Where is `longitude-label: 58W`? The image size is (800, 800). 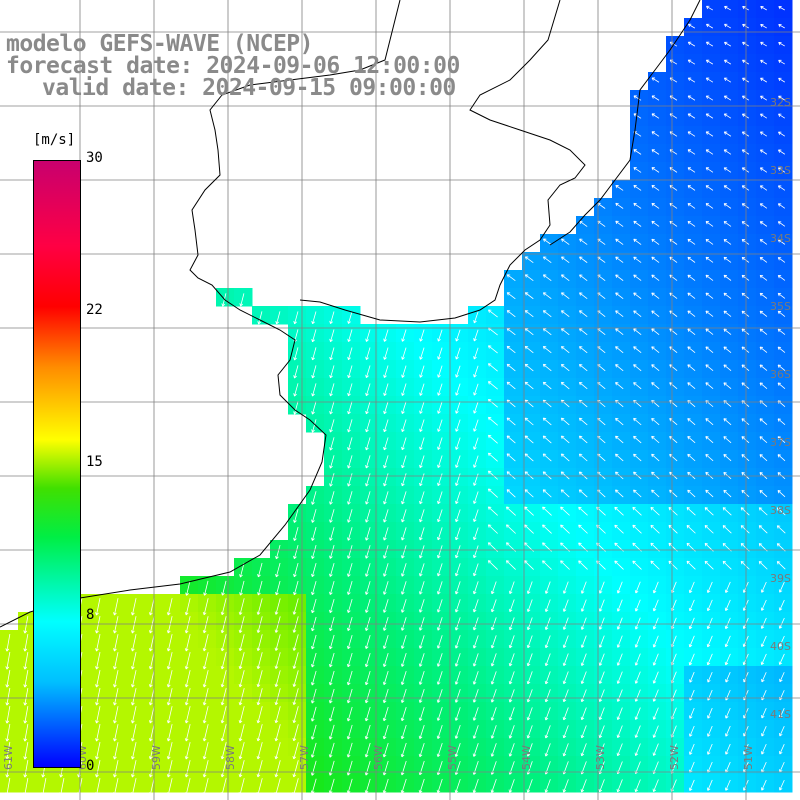
longitude-label: 58W is located at coordinates (230, 757).